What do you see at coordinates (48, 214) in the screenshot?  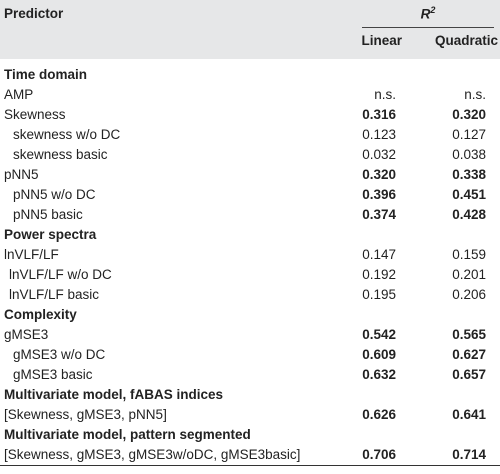 I see `row-label: pNN5 basic` at bounding box center [48, 214].